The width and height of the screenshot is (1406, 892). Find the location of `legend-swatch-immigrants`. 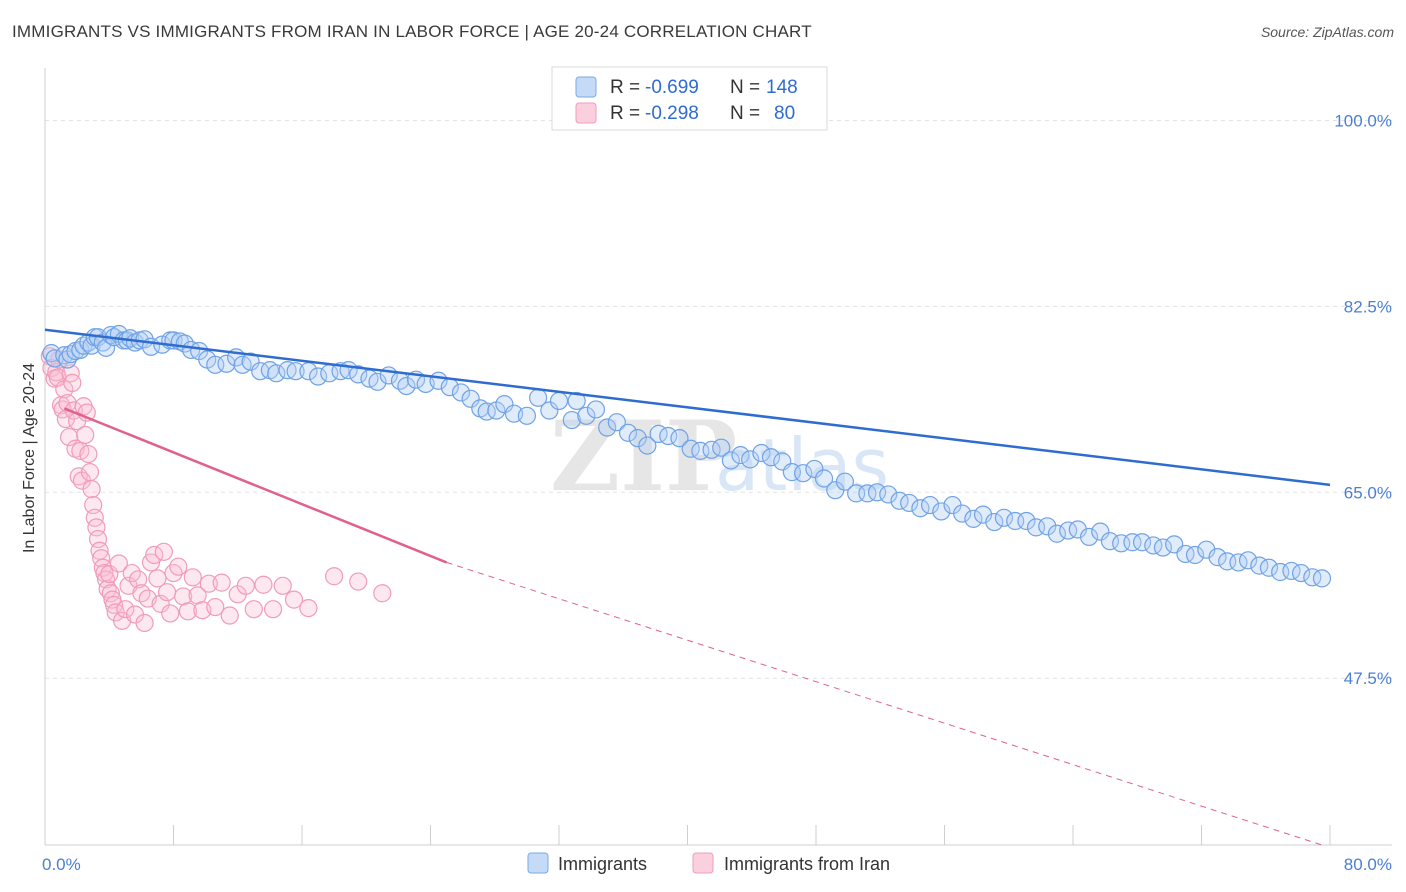

legend-swatch-immigrants is located at coordinates (586, 87).